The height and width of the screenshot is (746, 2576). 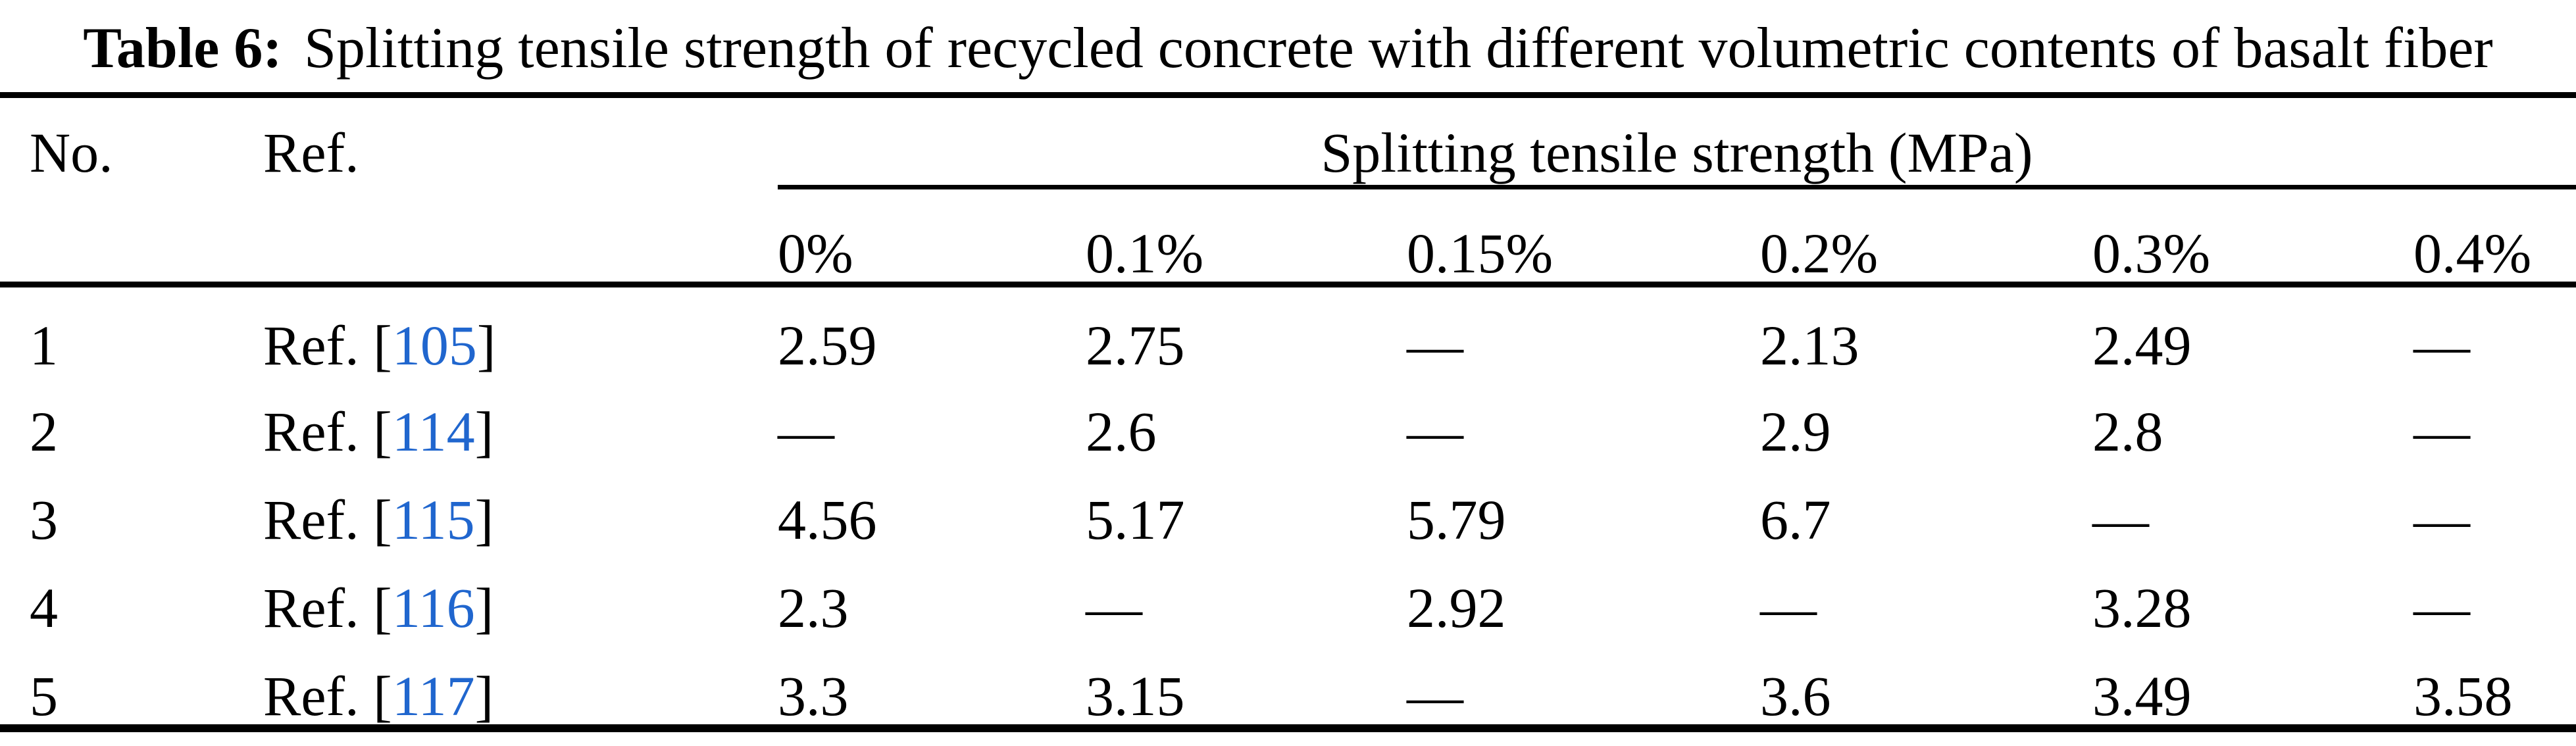 I want to click on row-number: 3, so click(x=44, y=519).